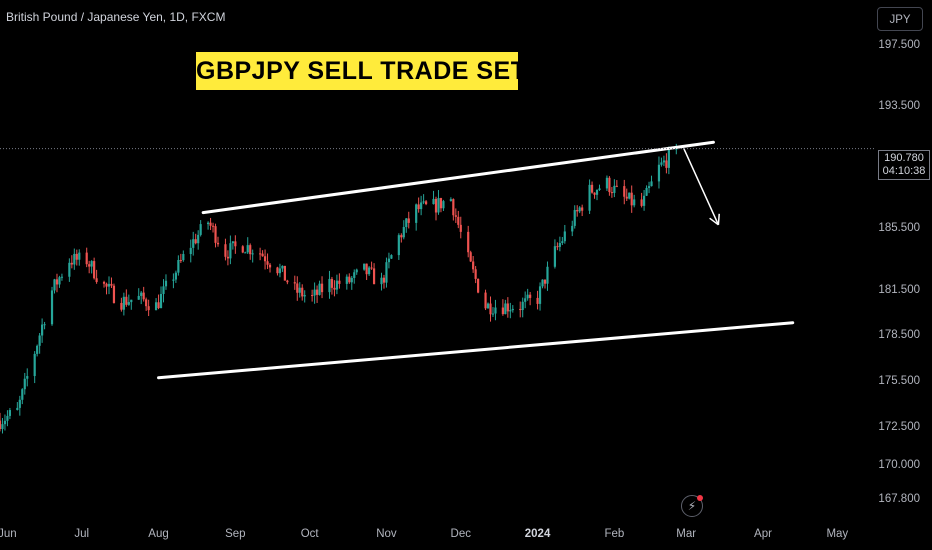 Image resolution: width=932 pixels, height=550 pixels. Describe the element at coordinates (8, 534) in the screenshot. I see `time-tick-label: Jun` at that location.